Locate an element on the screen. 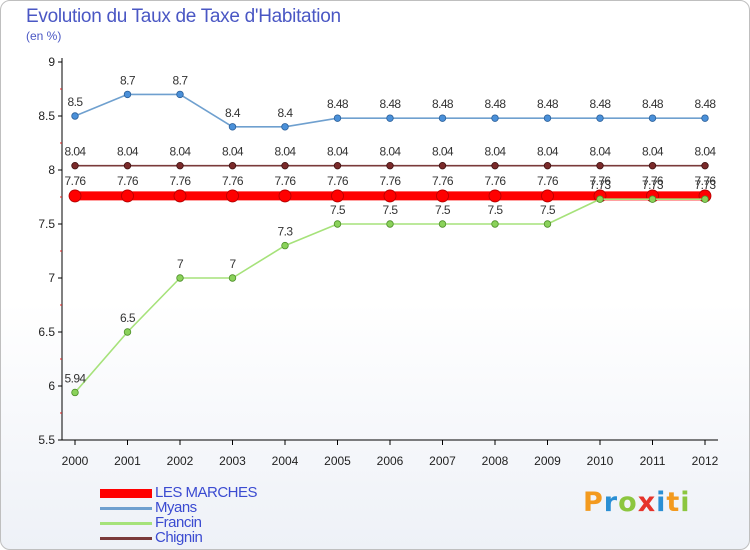 This screenshot has height=550, width=750. data-label-francin: 5.94 is located at coordinates (76, 378).